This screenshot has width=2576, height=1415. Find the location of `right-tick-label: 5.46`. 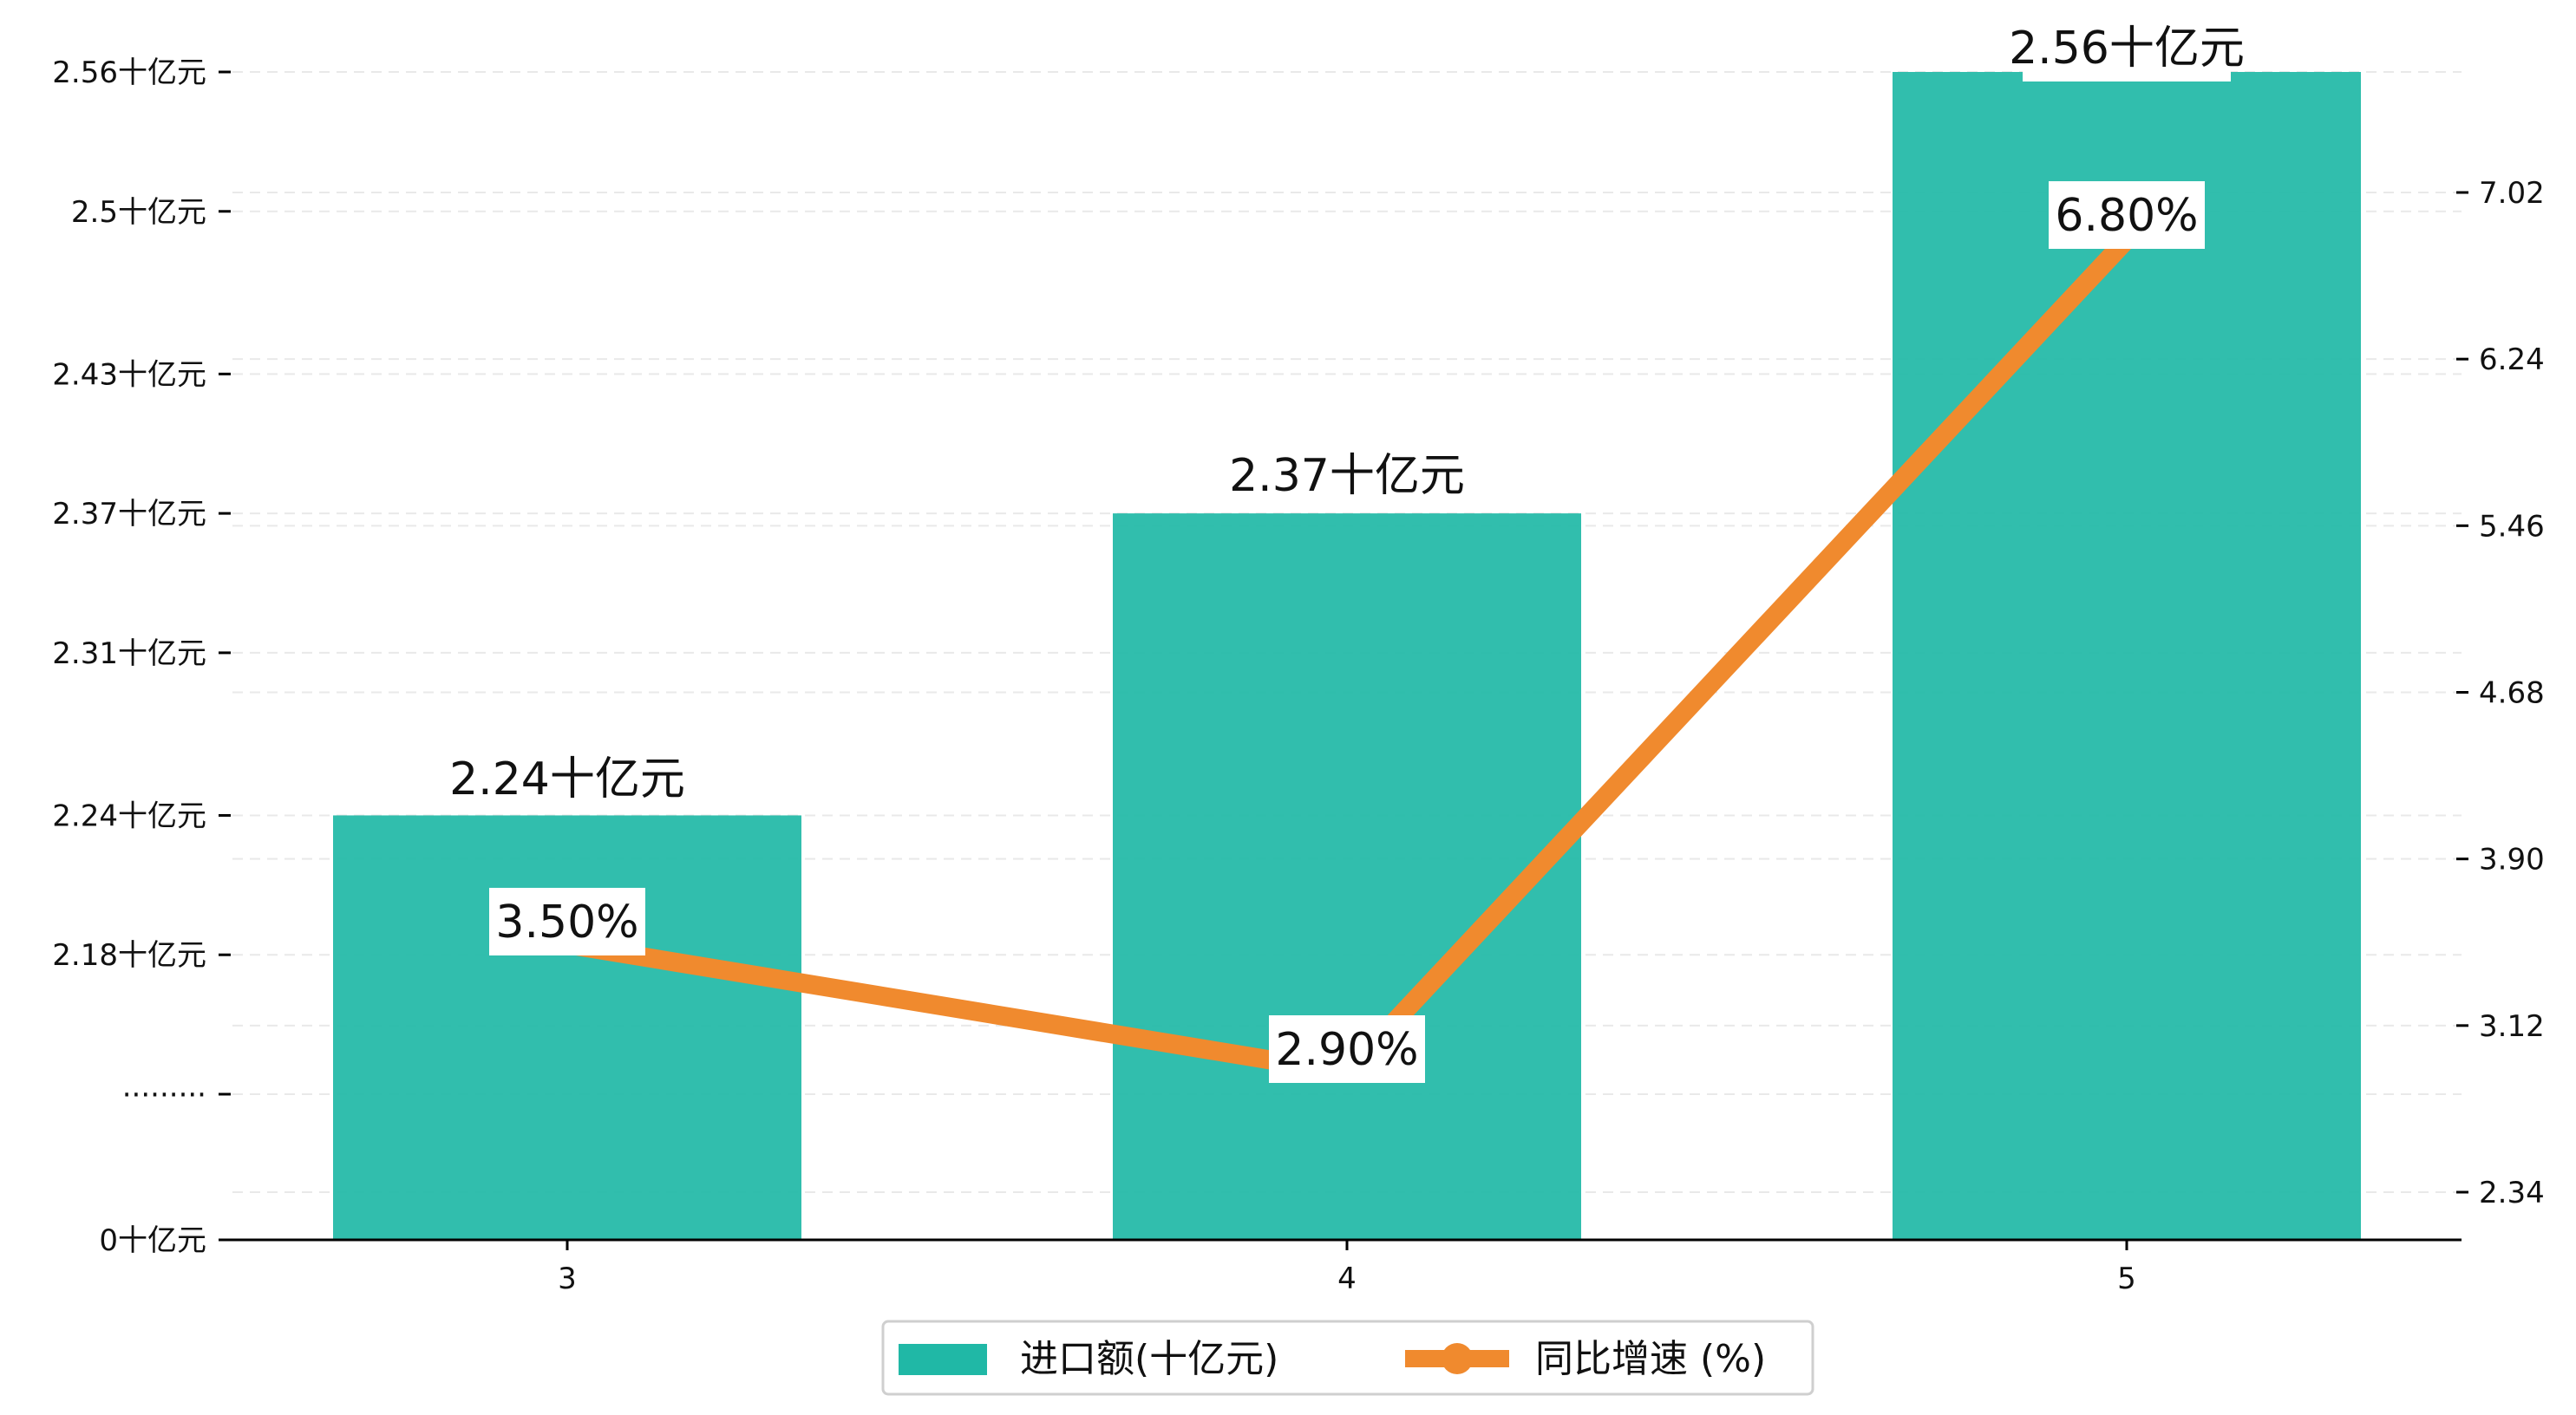

right-tick-label: 5.46 is located at coordinates (2512, 526).